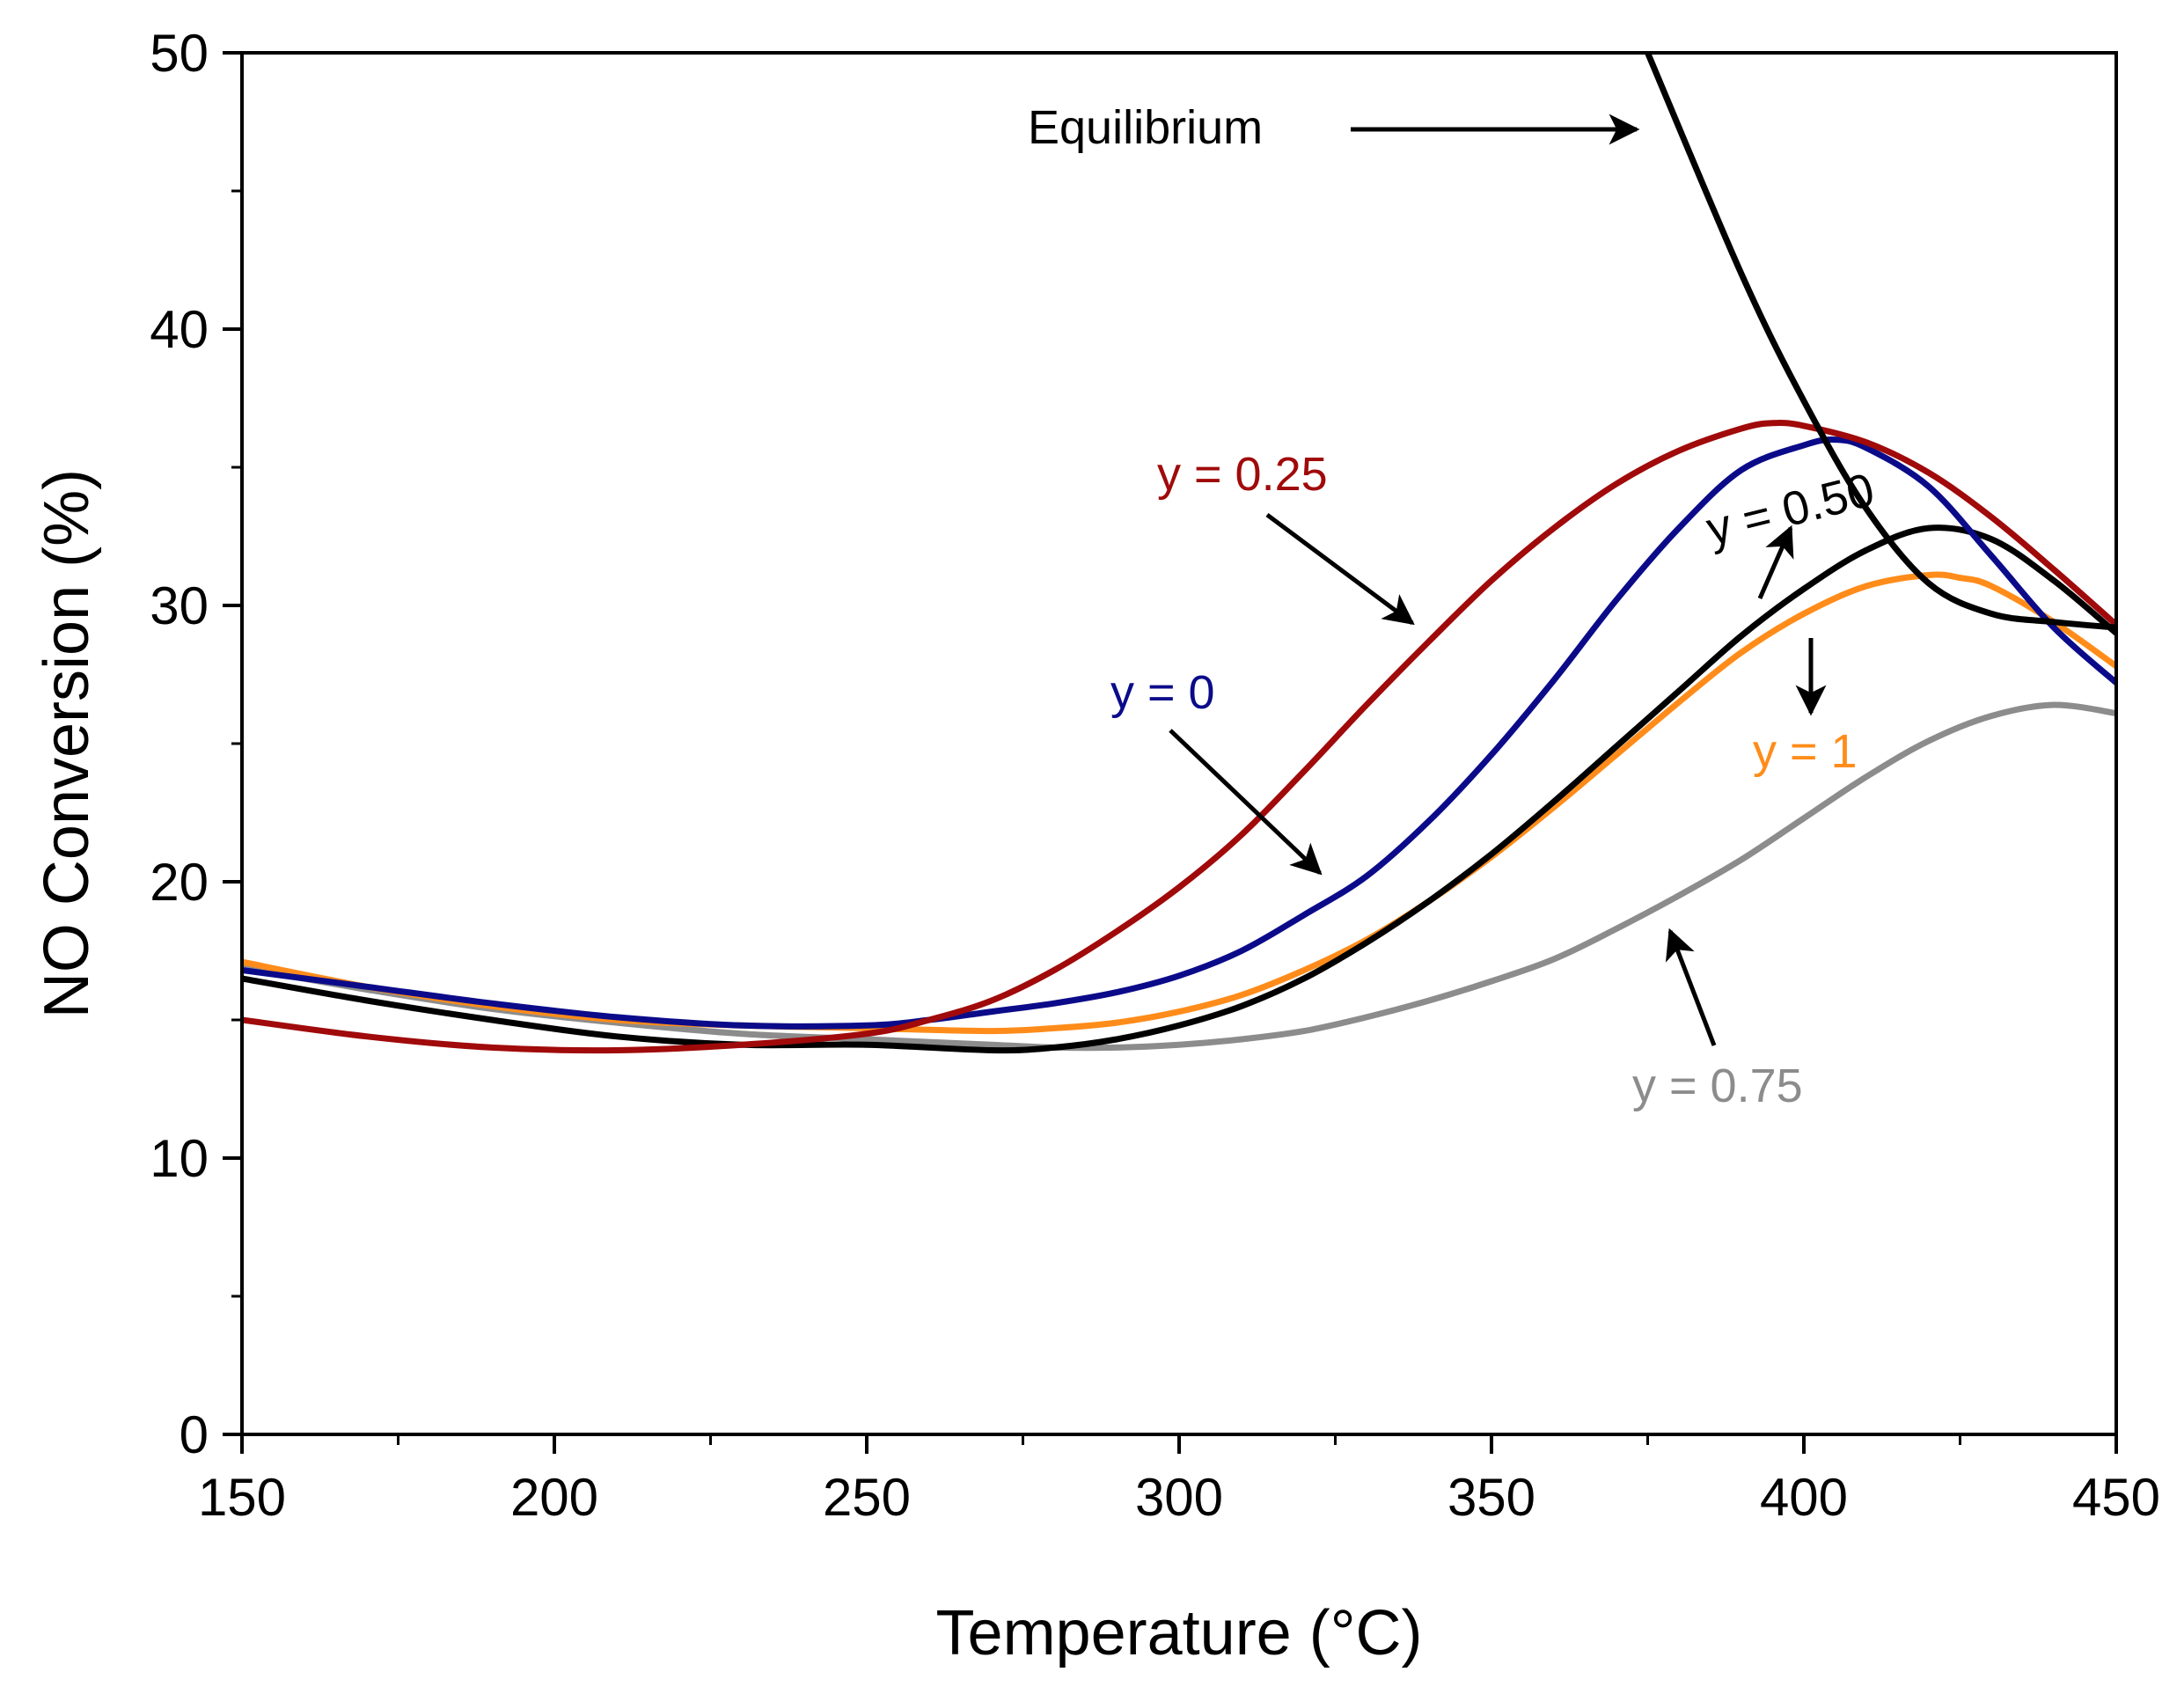 The image size is (2184, 1694). Describe the element at coordinates (1691, 987) in the screenshot. I see `arrow-y-0.75` at that location.